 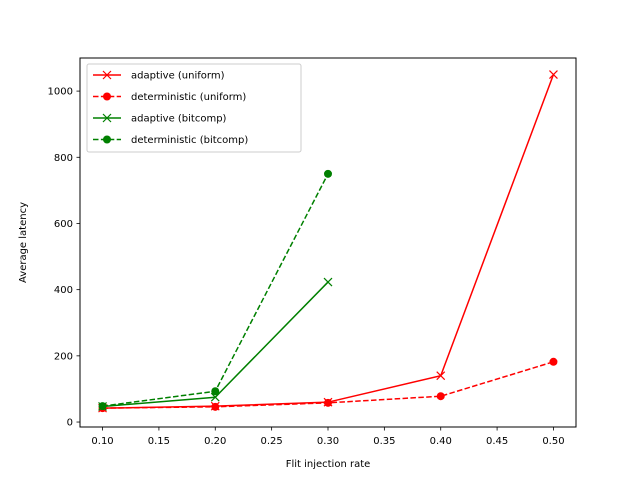 I want to click on y-tick-label: 0, so click(x=70, y=423).